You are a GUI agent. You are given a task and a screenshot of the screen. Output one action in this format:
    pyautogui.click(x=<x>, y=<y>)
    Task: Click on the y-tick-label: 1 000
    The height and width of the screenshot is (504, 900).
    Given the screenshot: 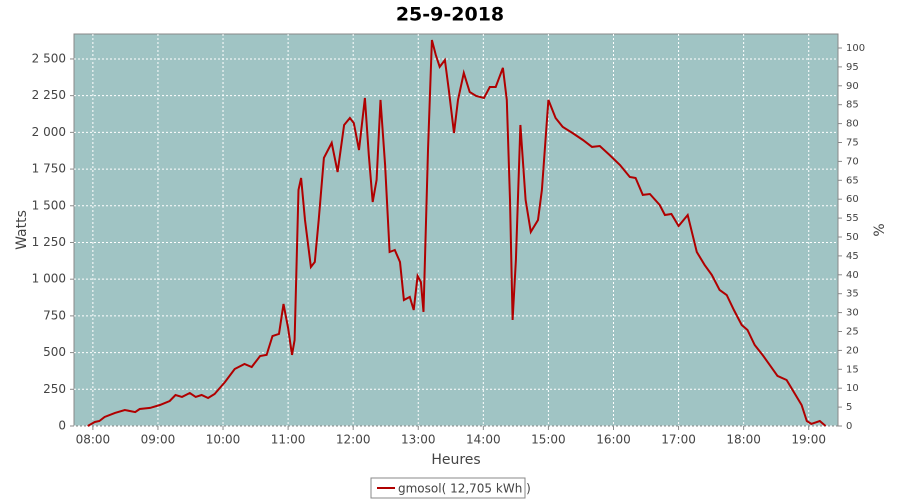 What is the action you would take?
    pyautogui.click(x=49, y=279)
    